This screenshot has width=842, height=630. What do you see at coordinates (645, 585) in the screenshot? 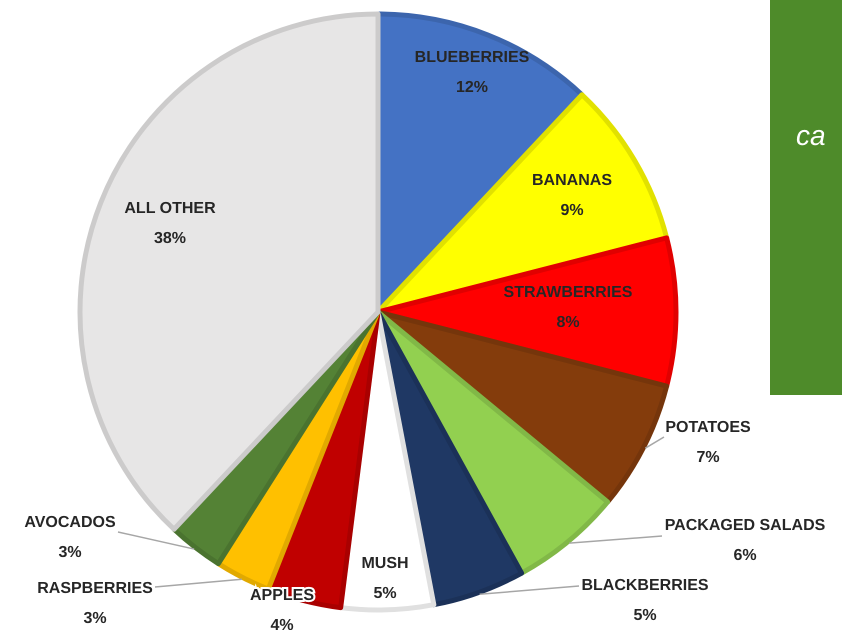
I see `slice-label: BLACKBERRIES` at bounding box center [645, 585].